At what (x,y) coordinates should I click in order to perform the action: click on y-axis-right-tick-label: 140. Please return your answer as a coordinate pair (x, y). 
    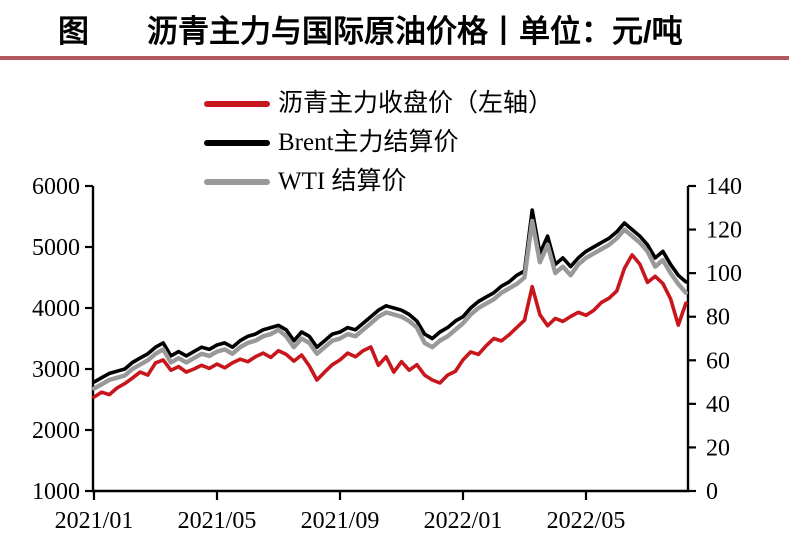
    Looking at the image, I should click on (724, 187).